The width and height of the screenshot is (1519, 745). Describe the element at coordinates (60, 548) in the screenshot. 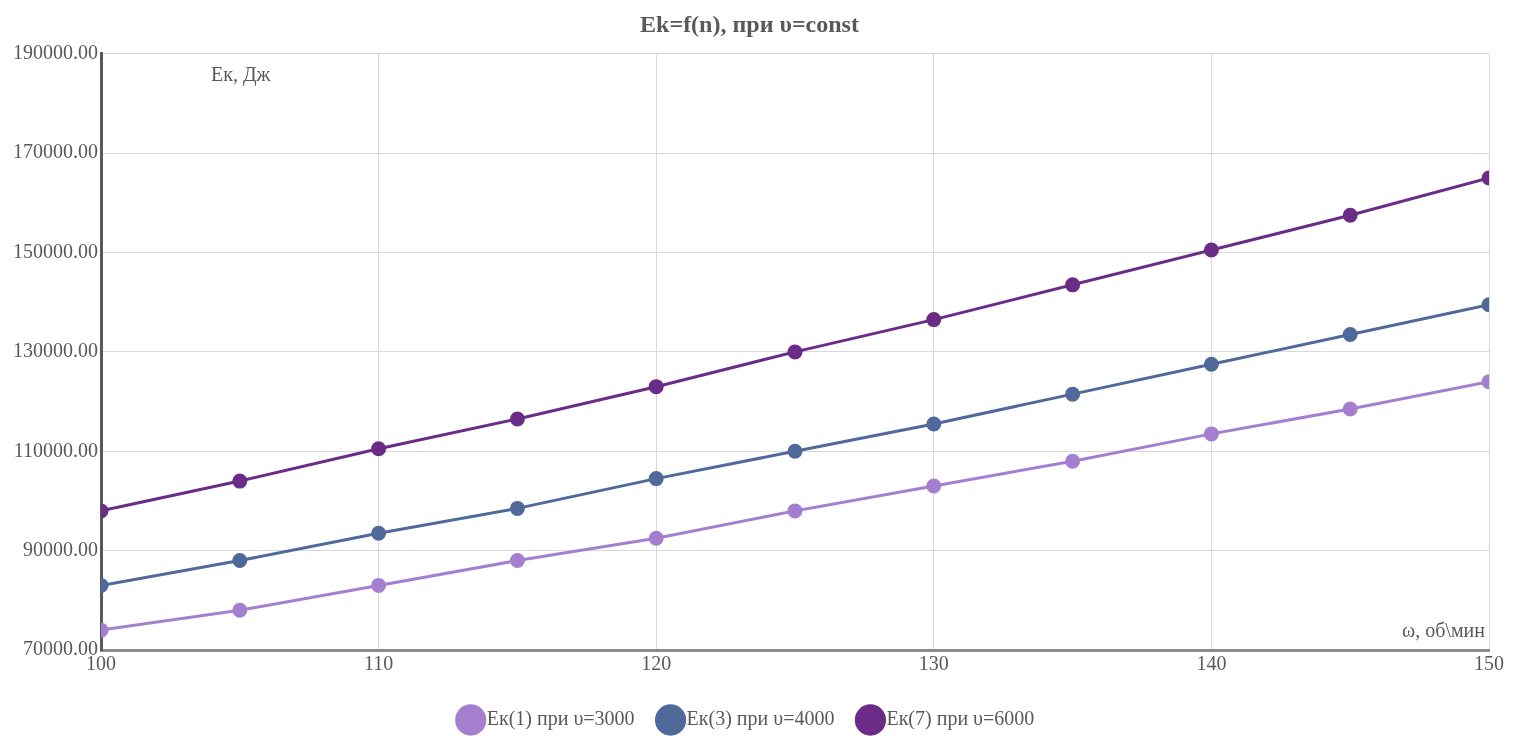

I see `y-tick-label: 90000.00` at that location.